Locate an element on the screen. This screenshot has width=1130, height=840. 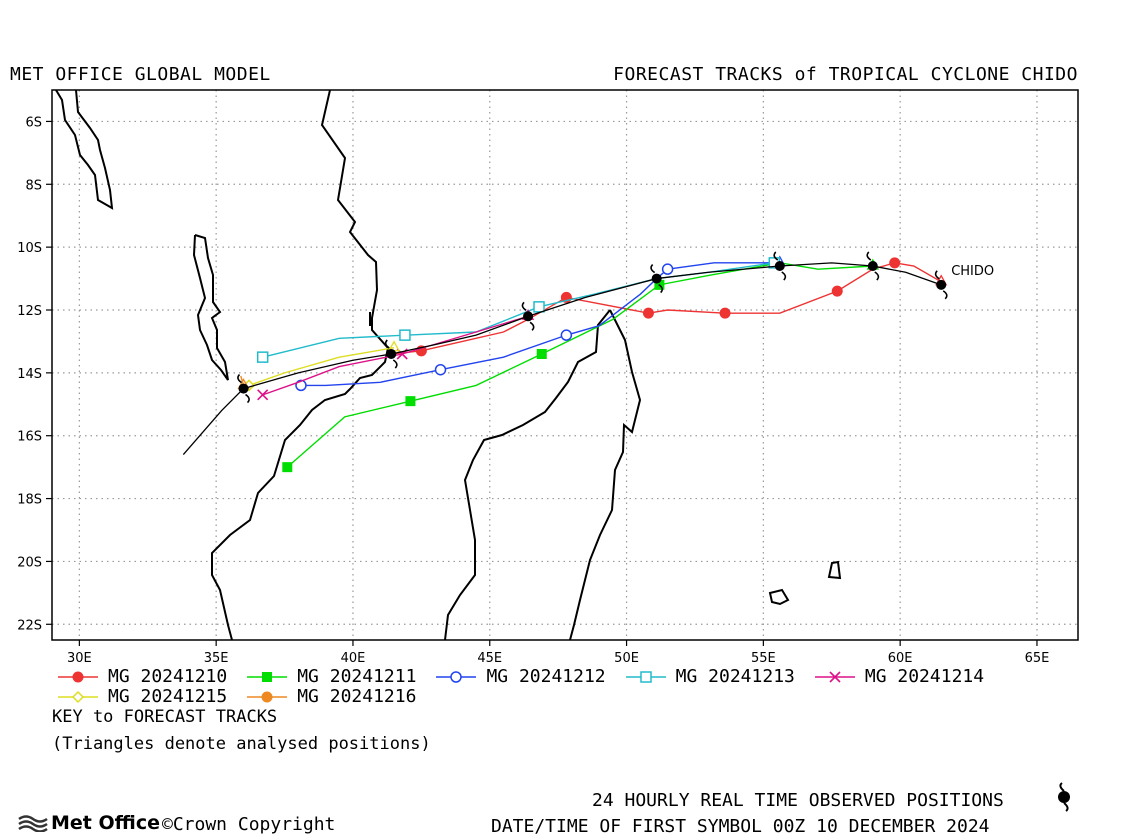
legend-row-2: MG 20241215 MG 20241216 is located at coordinates (245, 696).